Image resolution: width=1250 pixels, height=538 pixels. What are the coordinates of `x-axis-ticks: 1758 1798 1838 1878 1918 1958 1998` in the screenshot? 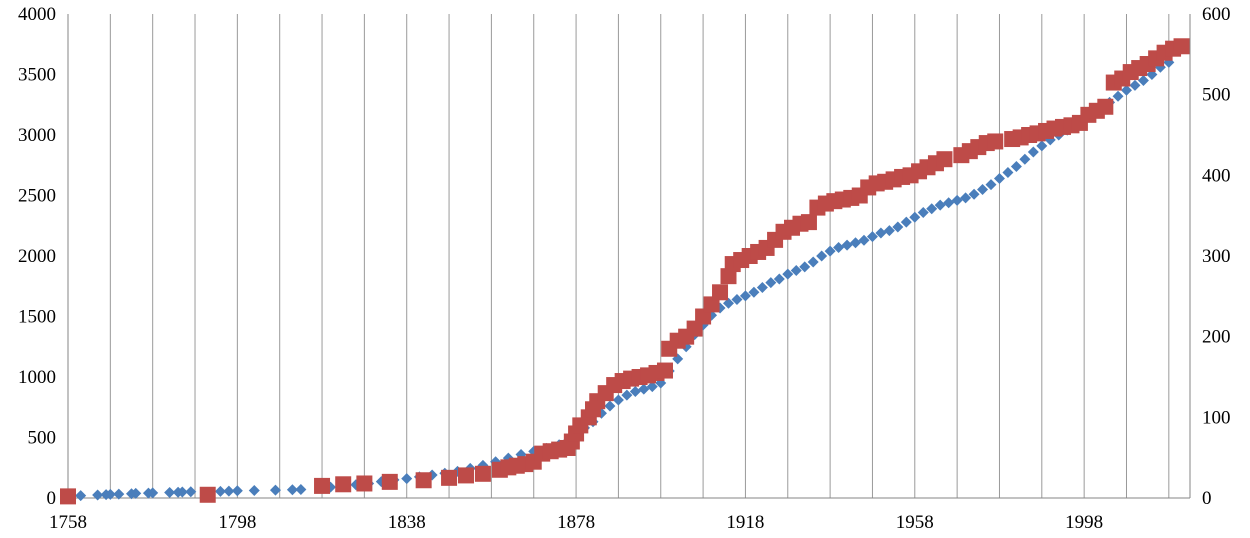 It's located at (576, 522).